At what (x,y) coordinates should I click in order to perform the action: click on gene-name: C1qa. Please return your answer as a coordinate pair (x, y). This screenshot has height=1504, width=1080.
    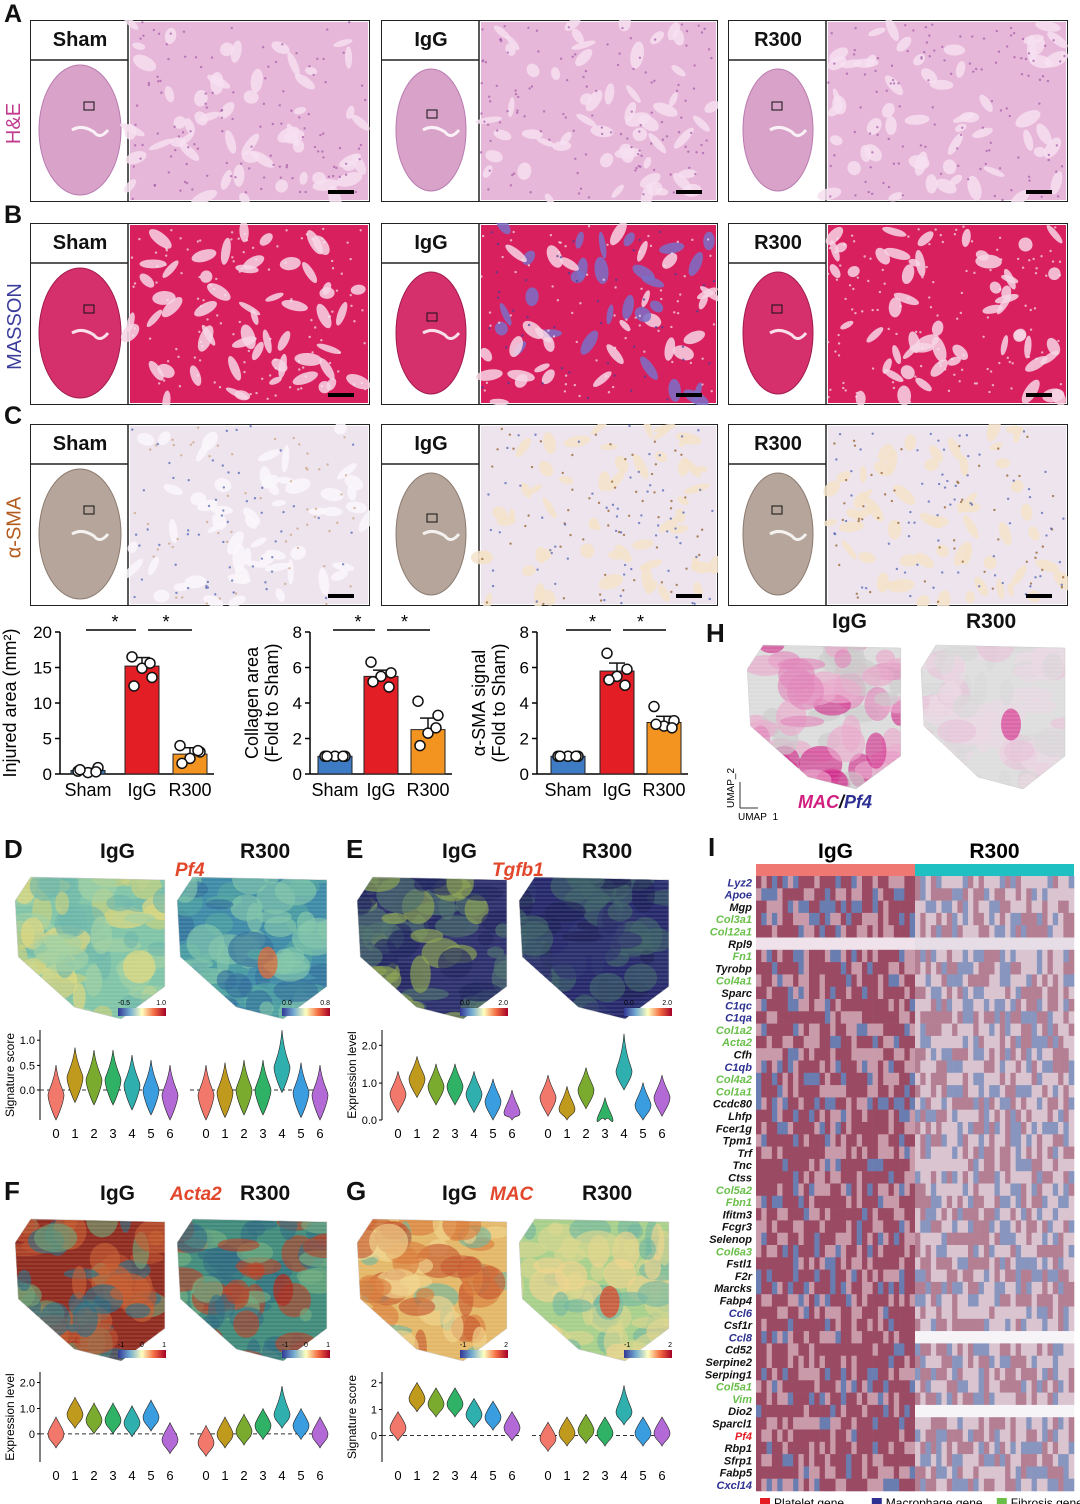
    Looking at the image, I should click on (738, 1019).